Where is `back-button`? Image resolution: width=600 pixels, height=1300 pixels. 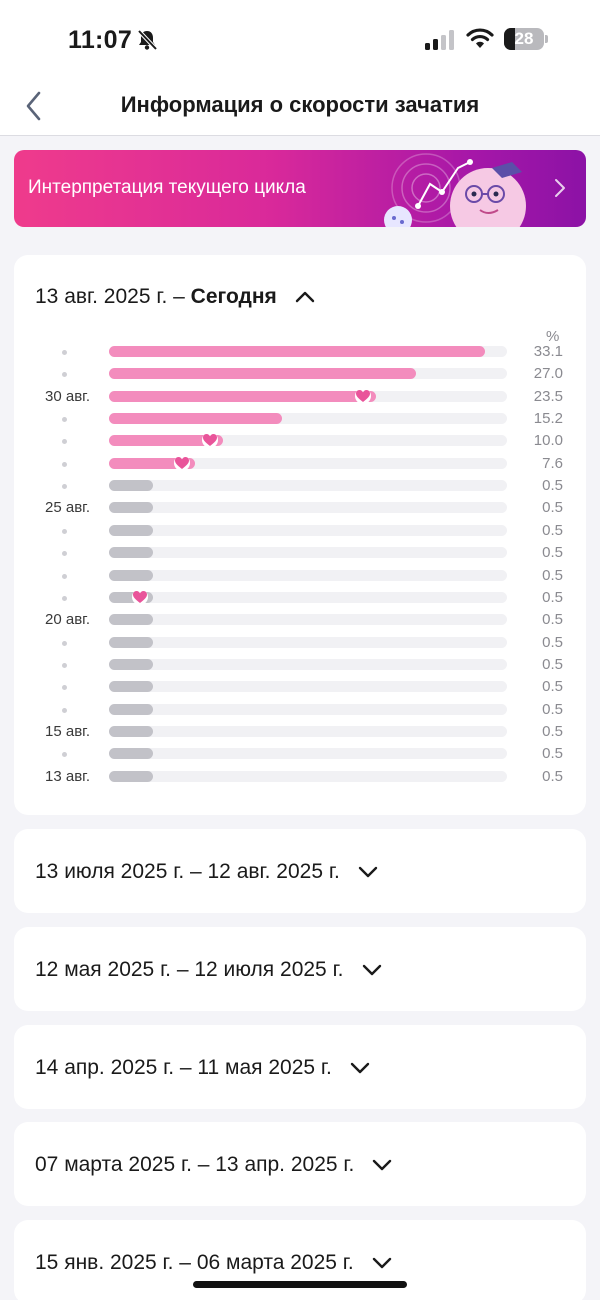 back-button is located at coordinates (34, 106).